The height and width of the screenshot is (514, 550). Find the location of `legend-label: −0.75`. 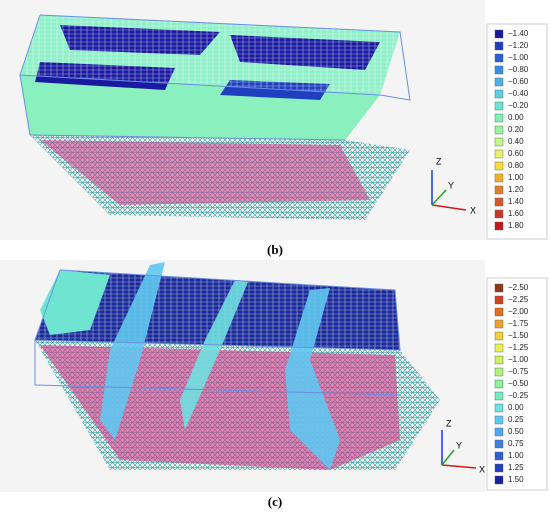

legend-label: −0.75 is located at coordinates (518, 371).